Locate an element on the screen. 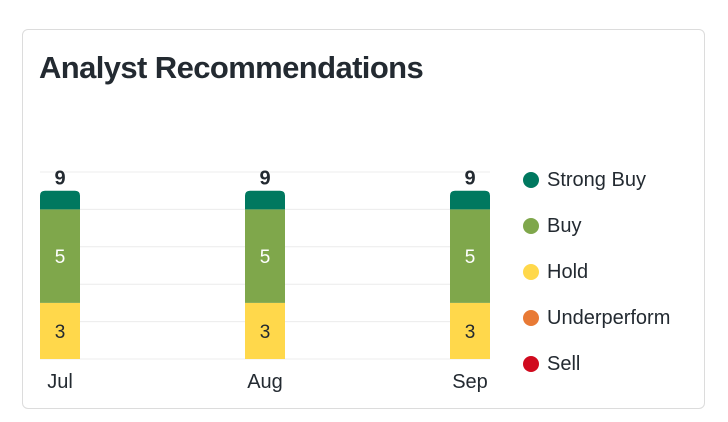  bar-aug-buy is located at coordinates (265, 256).